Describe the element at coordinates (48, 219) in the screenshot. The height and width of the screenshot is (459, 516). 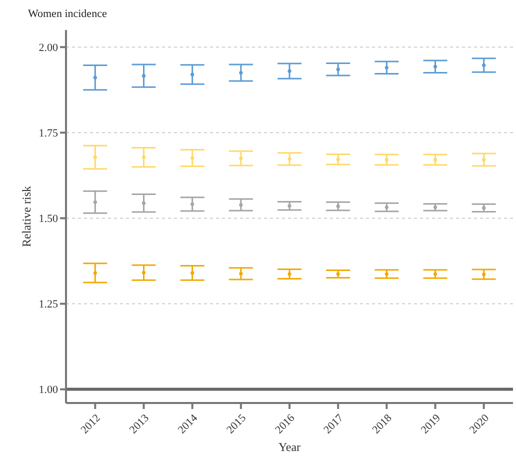
I see `y-tick-label: 1.50` at that location.